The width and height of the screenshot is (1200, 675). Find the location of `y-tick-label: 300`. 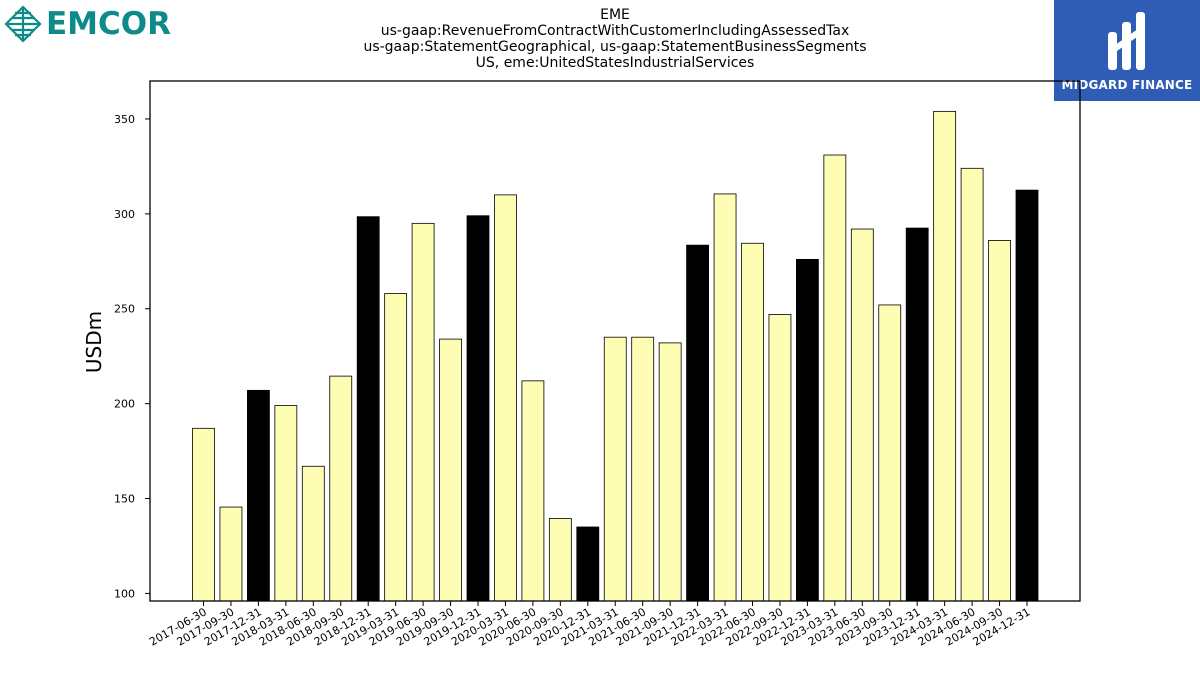

y-tick-label: 300 is located at coordinates (124, 214).